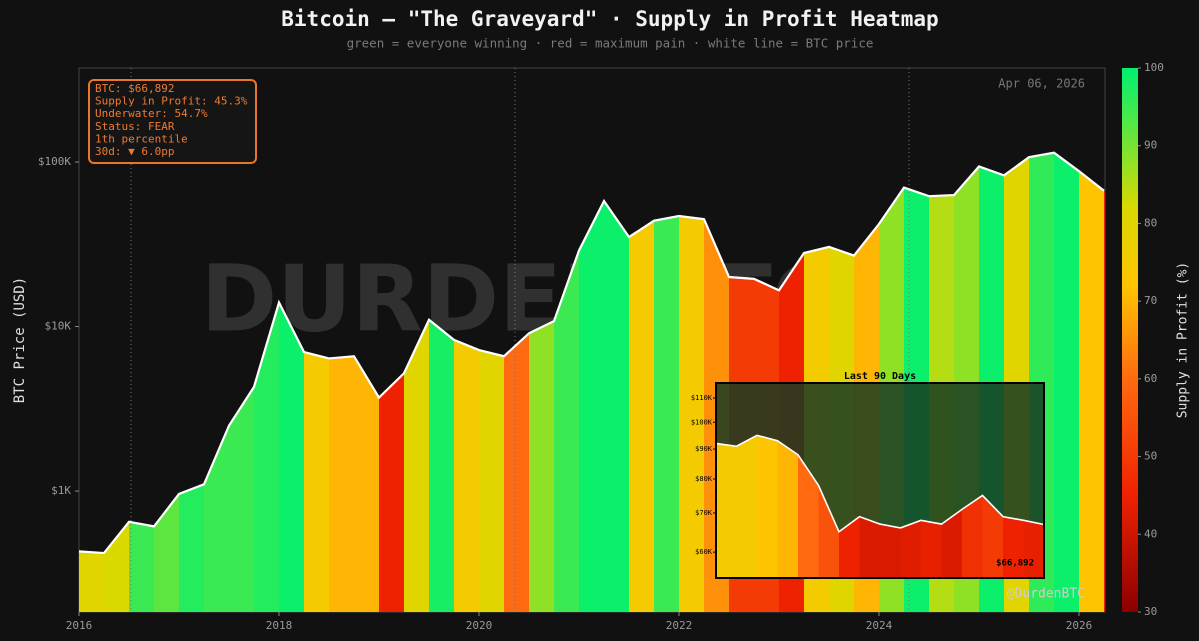  What do you see at coordinates (479, 625) in the screenshot?
I see `x-tick-label: 2020` at bounding box center [479, 625].